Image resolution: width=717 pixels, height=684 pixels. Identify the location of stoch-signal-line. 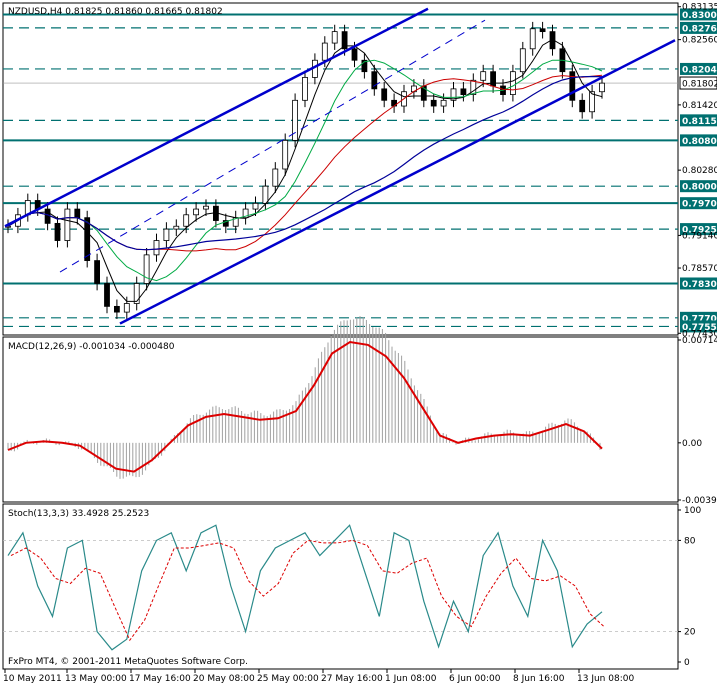
(308, 590).